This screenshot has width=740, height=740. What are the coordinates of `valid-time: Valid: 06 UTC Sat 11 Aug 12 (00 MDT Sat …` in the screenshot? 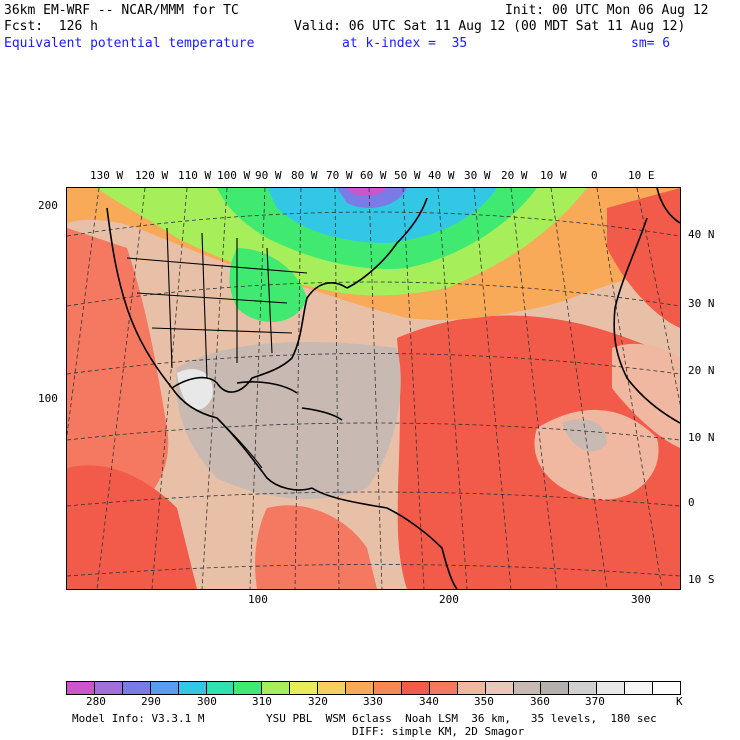 It's located at (490, 26).